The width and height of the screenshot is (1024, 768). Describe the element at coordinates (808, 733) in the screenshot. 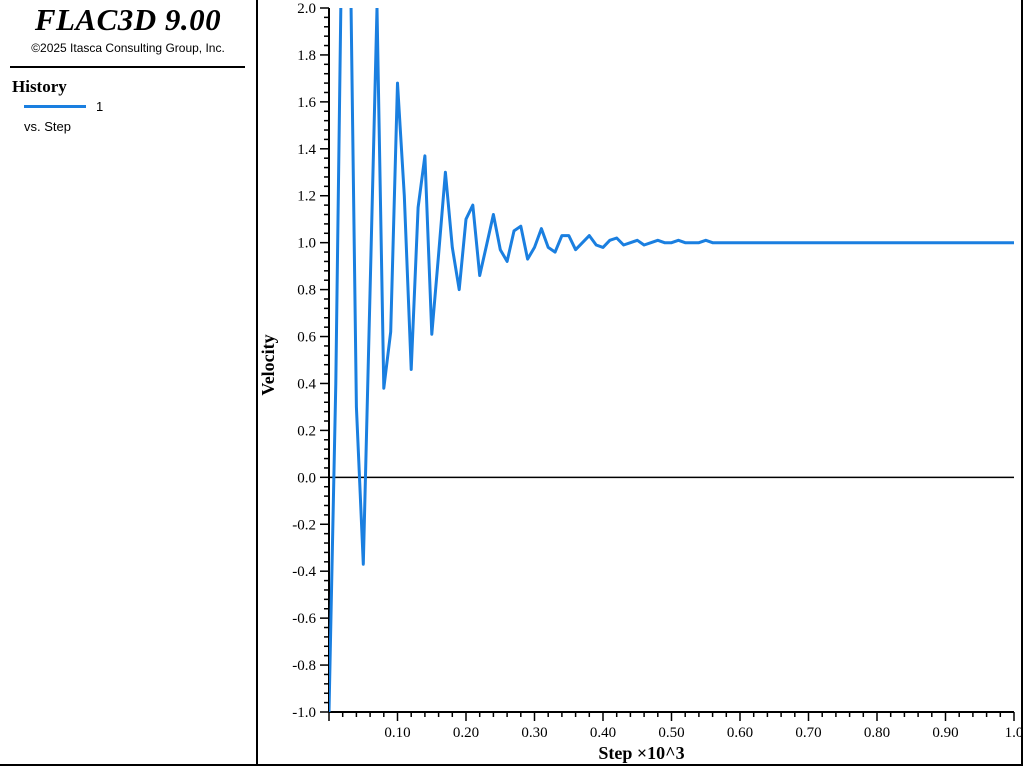

I see `x-tick-label: 0.70` at that location.